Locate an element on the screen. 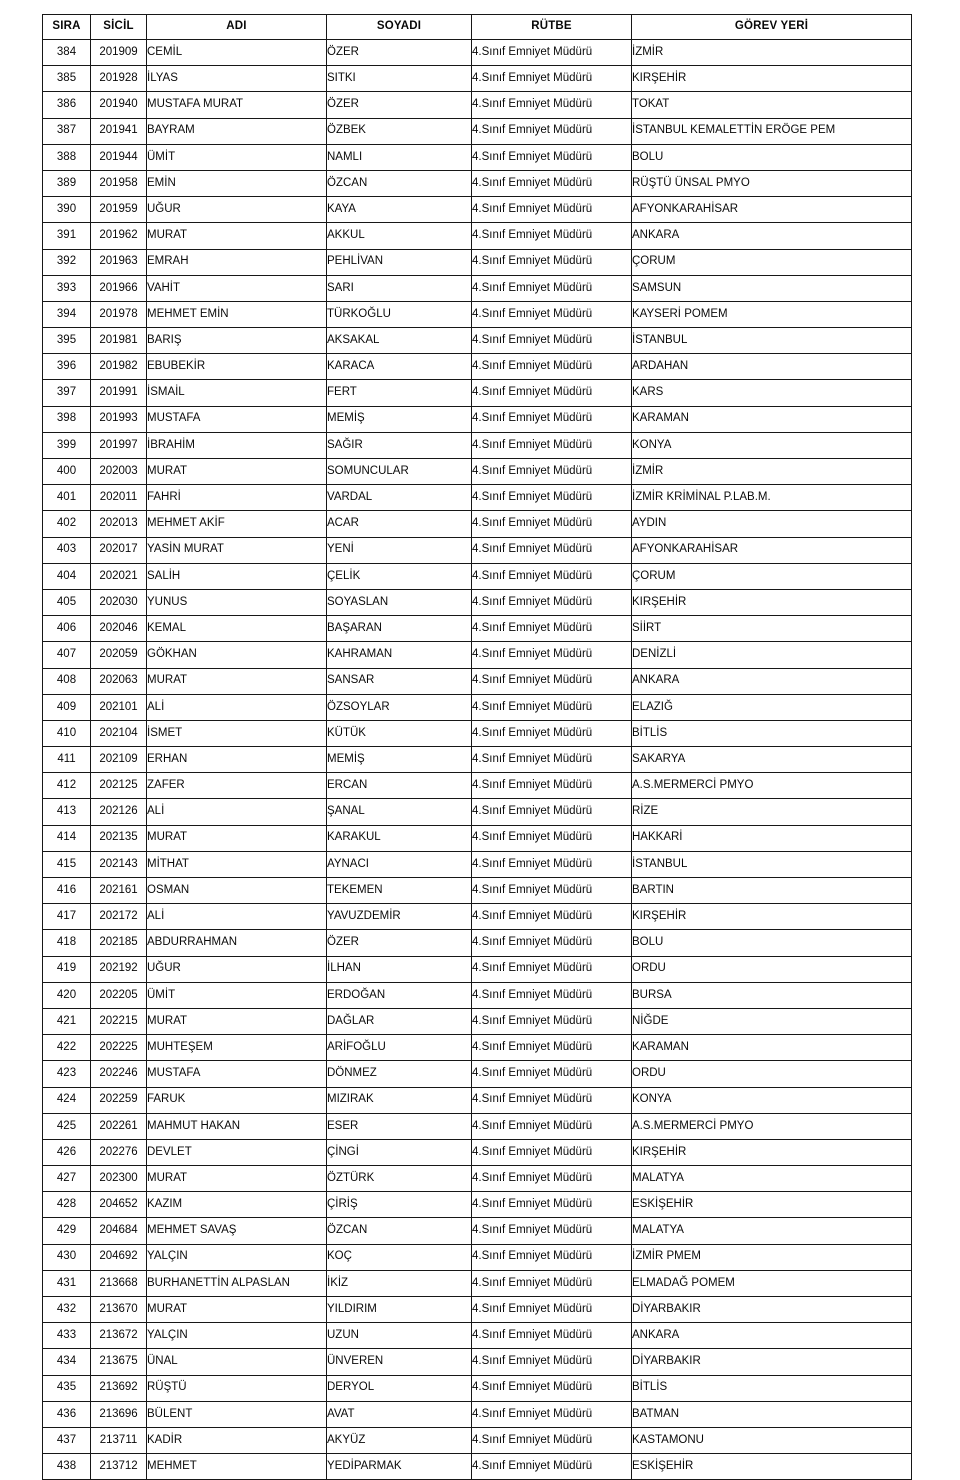 This screenshot has height=1480, width=960. cell-soyadi: AVAT is located at coordinates (399, 1414).